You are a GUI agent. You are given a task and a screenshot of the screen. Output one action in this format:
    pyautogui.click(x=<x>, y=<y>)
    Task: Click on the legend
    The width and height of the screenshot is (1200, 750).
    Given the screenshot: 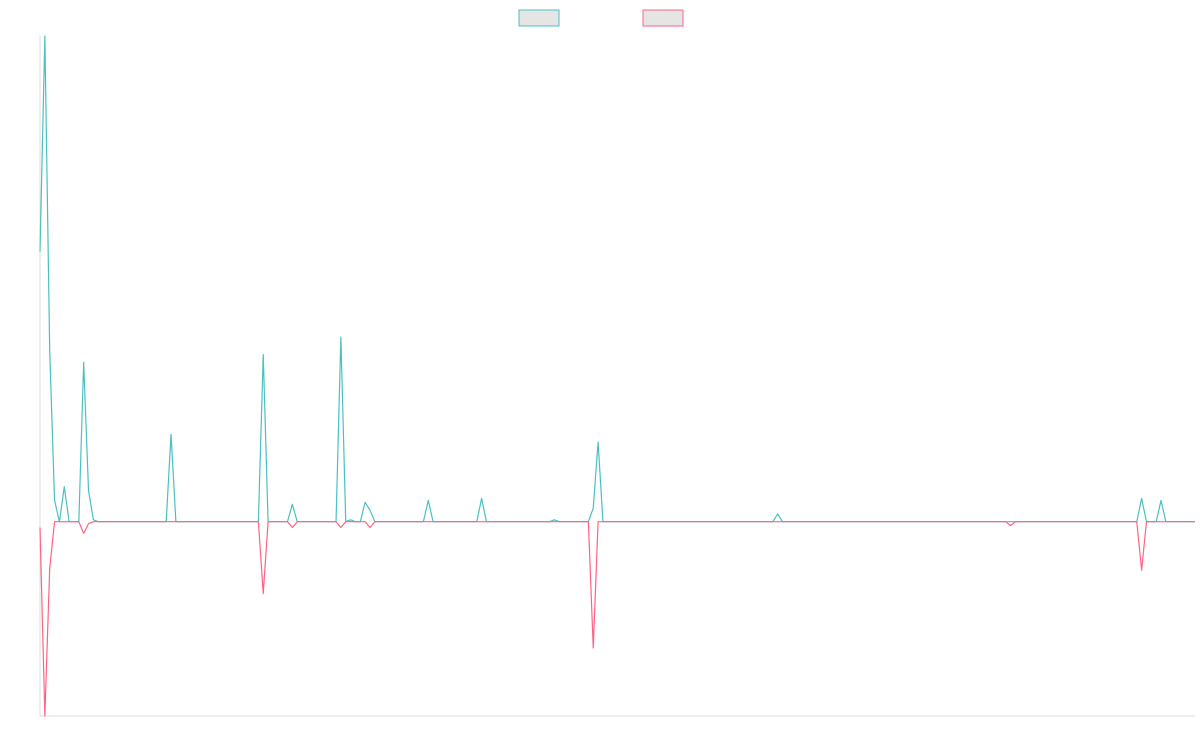 What is the action you would take?
    pyautogui.click(x=601, y=18)
    